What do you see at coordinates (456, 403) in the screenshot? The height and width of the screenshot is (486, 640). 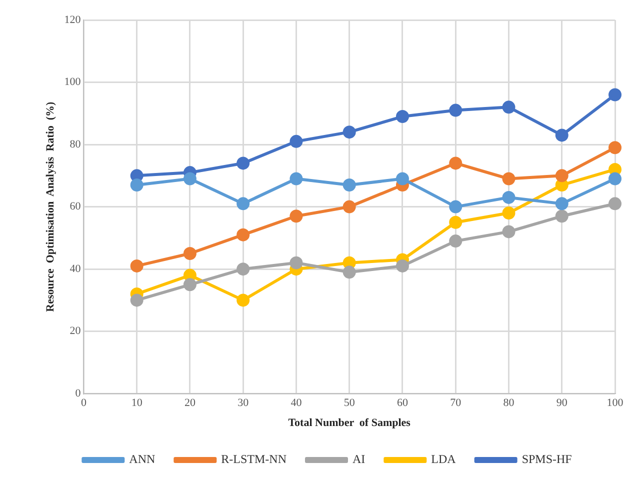 I see `x-tick-label: 70` at bounding box center [456, 403].